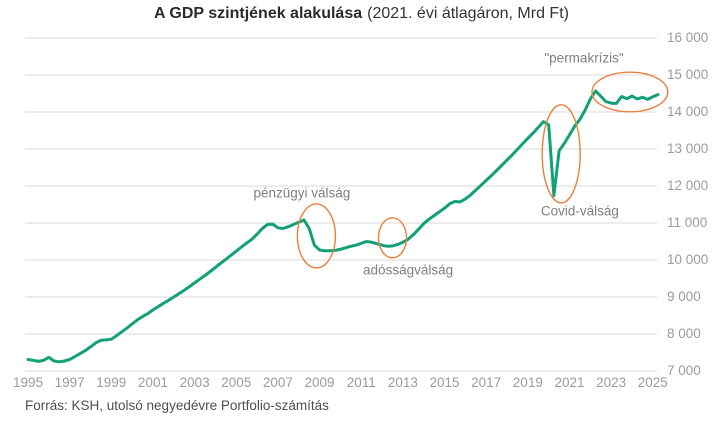 Image resolution: width=723 pixels, height=424 pixels. What do you see at coordinates (527, 382) in the screenshot?
I see `x-axis-tick-label: 2019` at bounding box center [527, 382].